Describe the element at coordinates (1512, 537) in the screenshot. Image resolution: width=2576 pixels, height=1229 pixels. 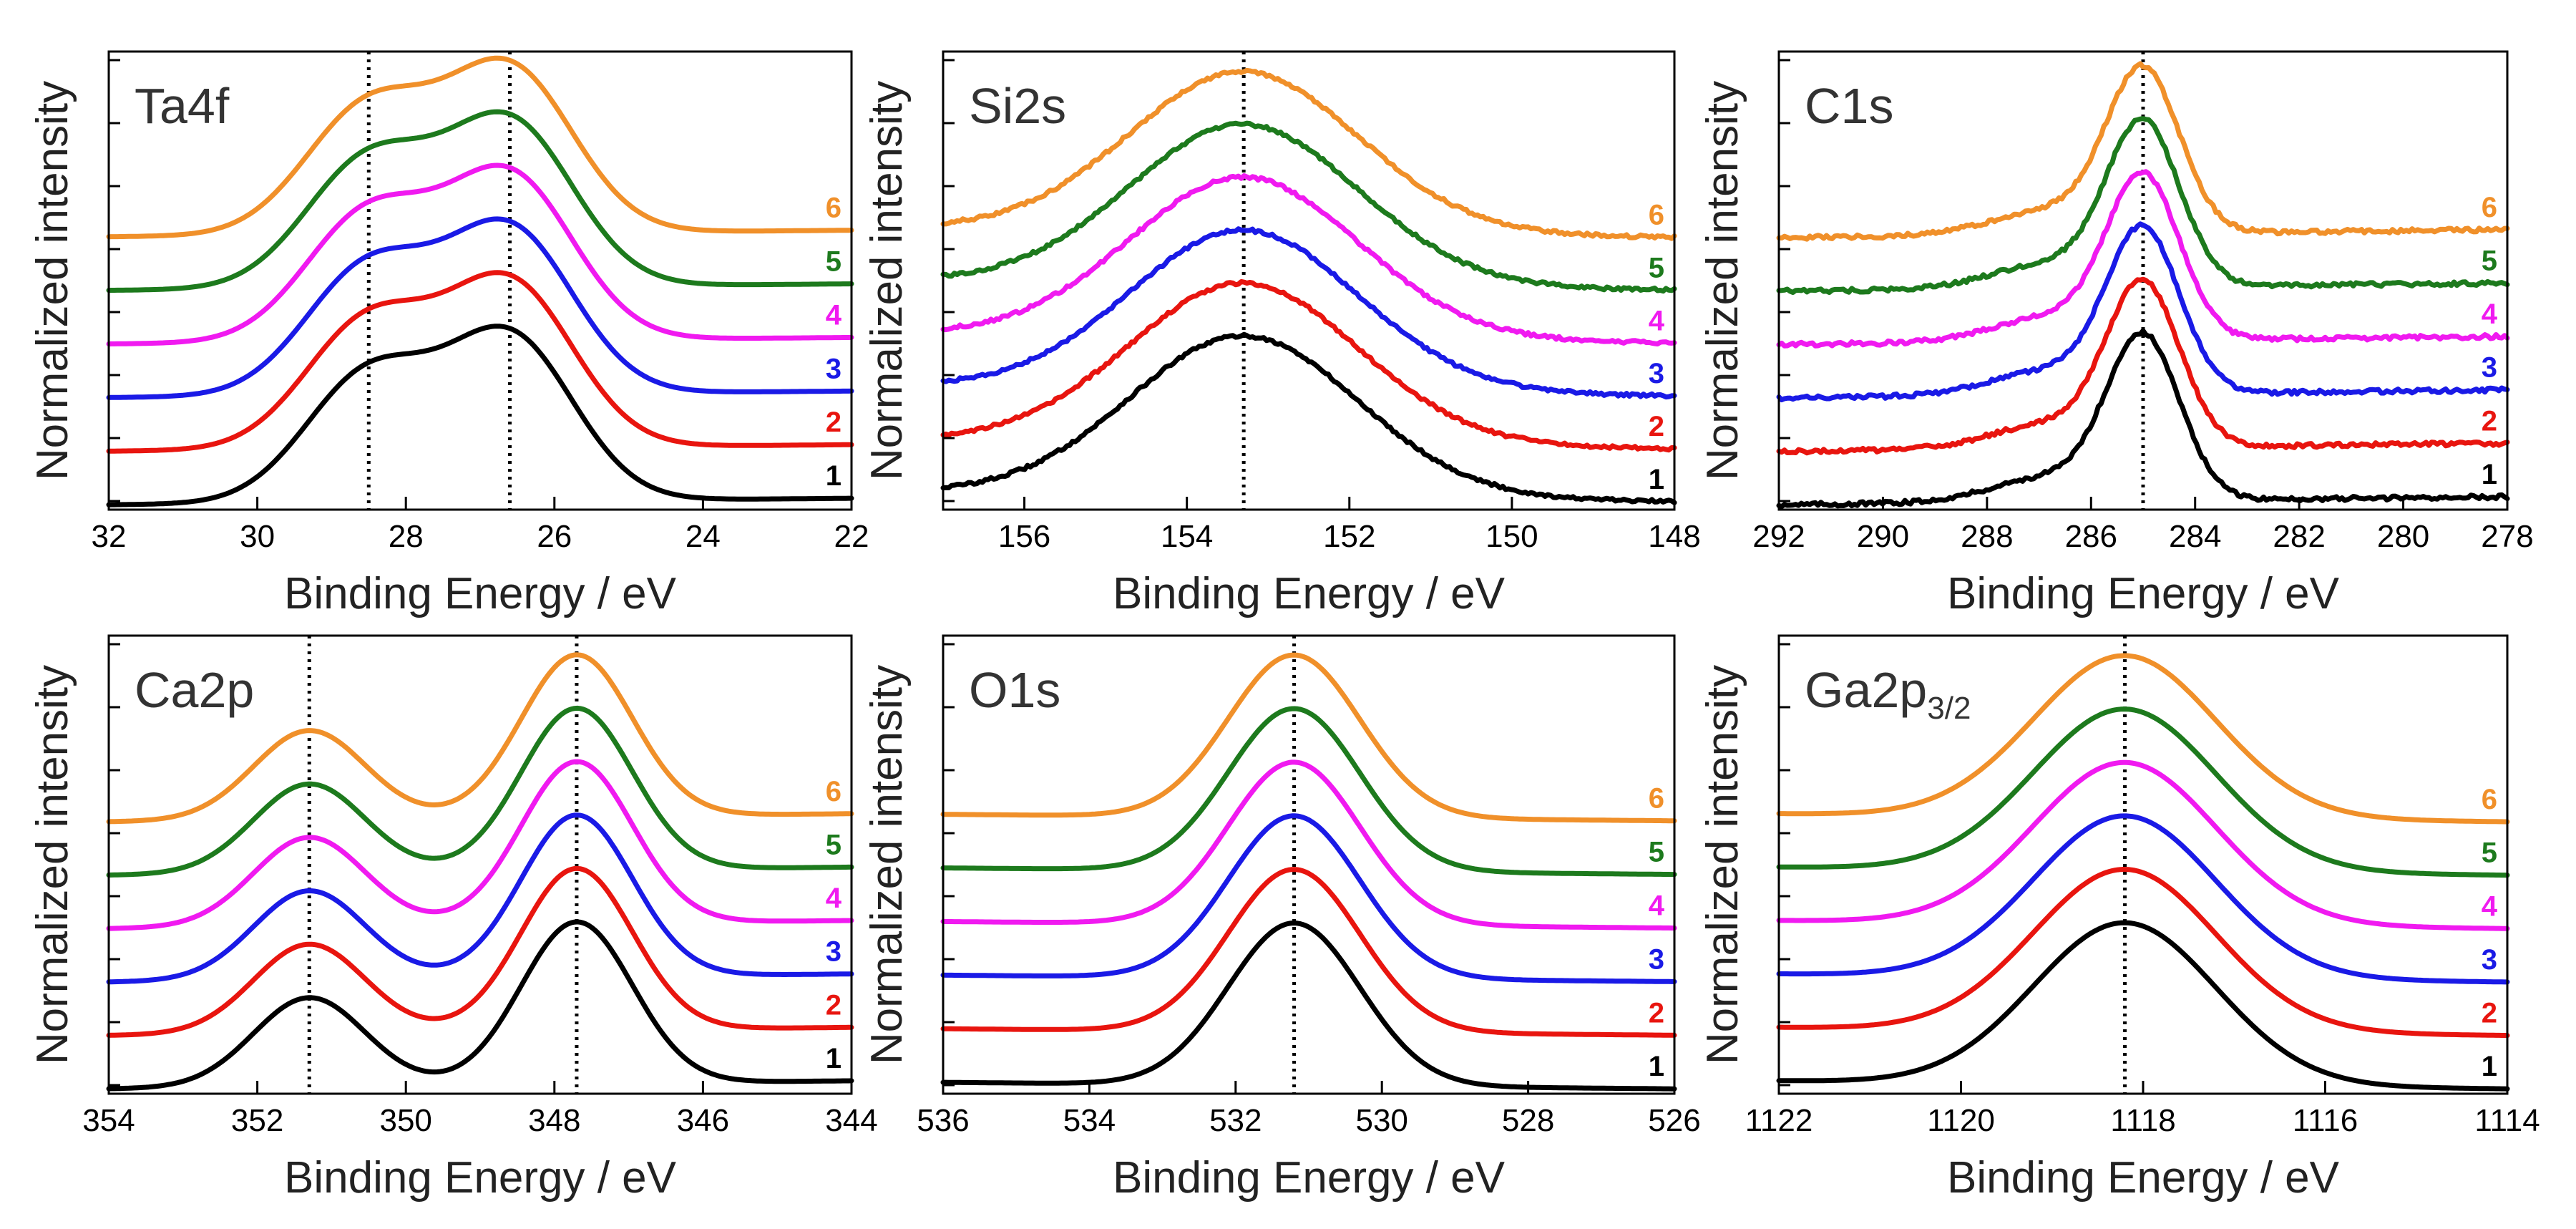
I see `x-tick-label: 150` at that location.